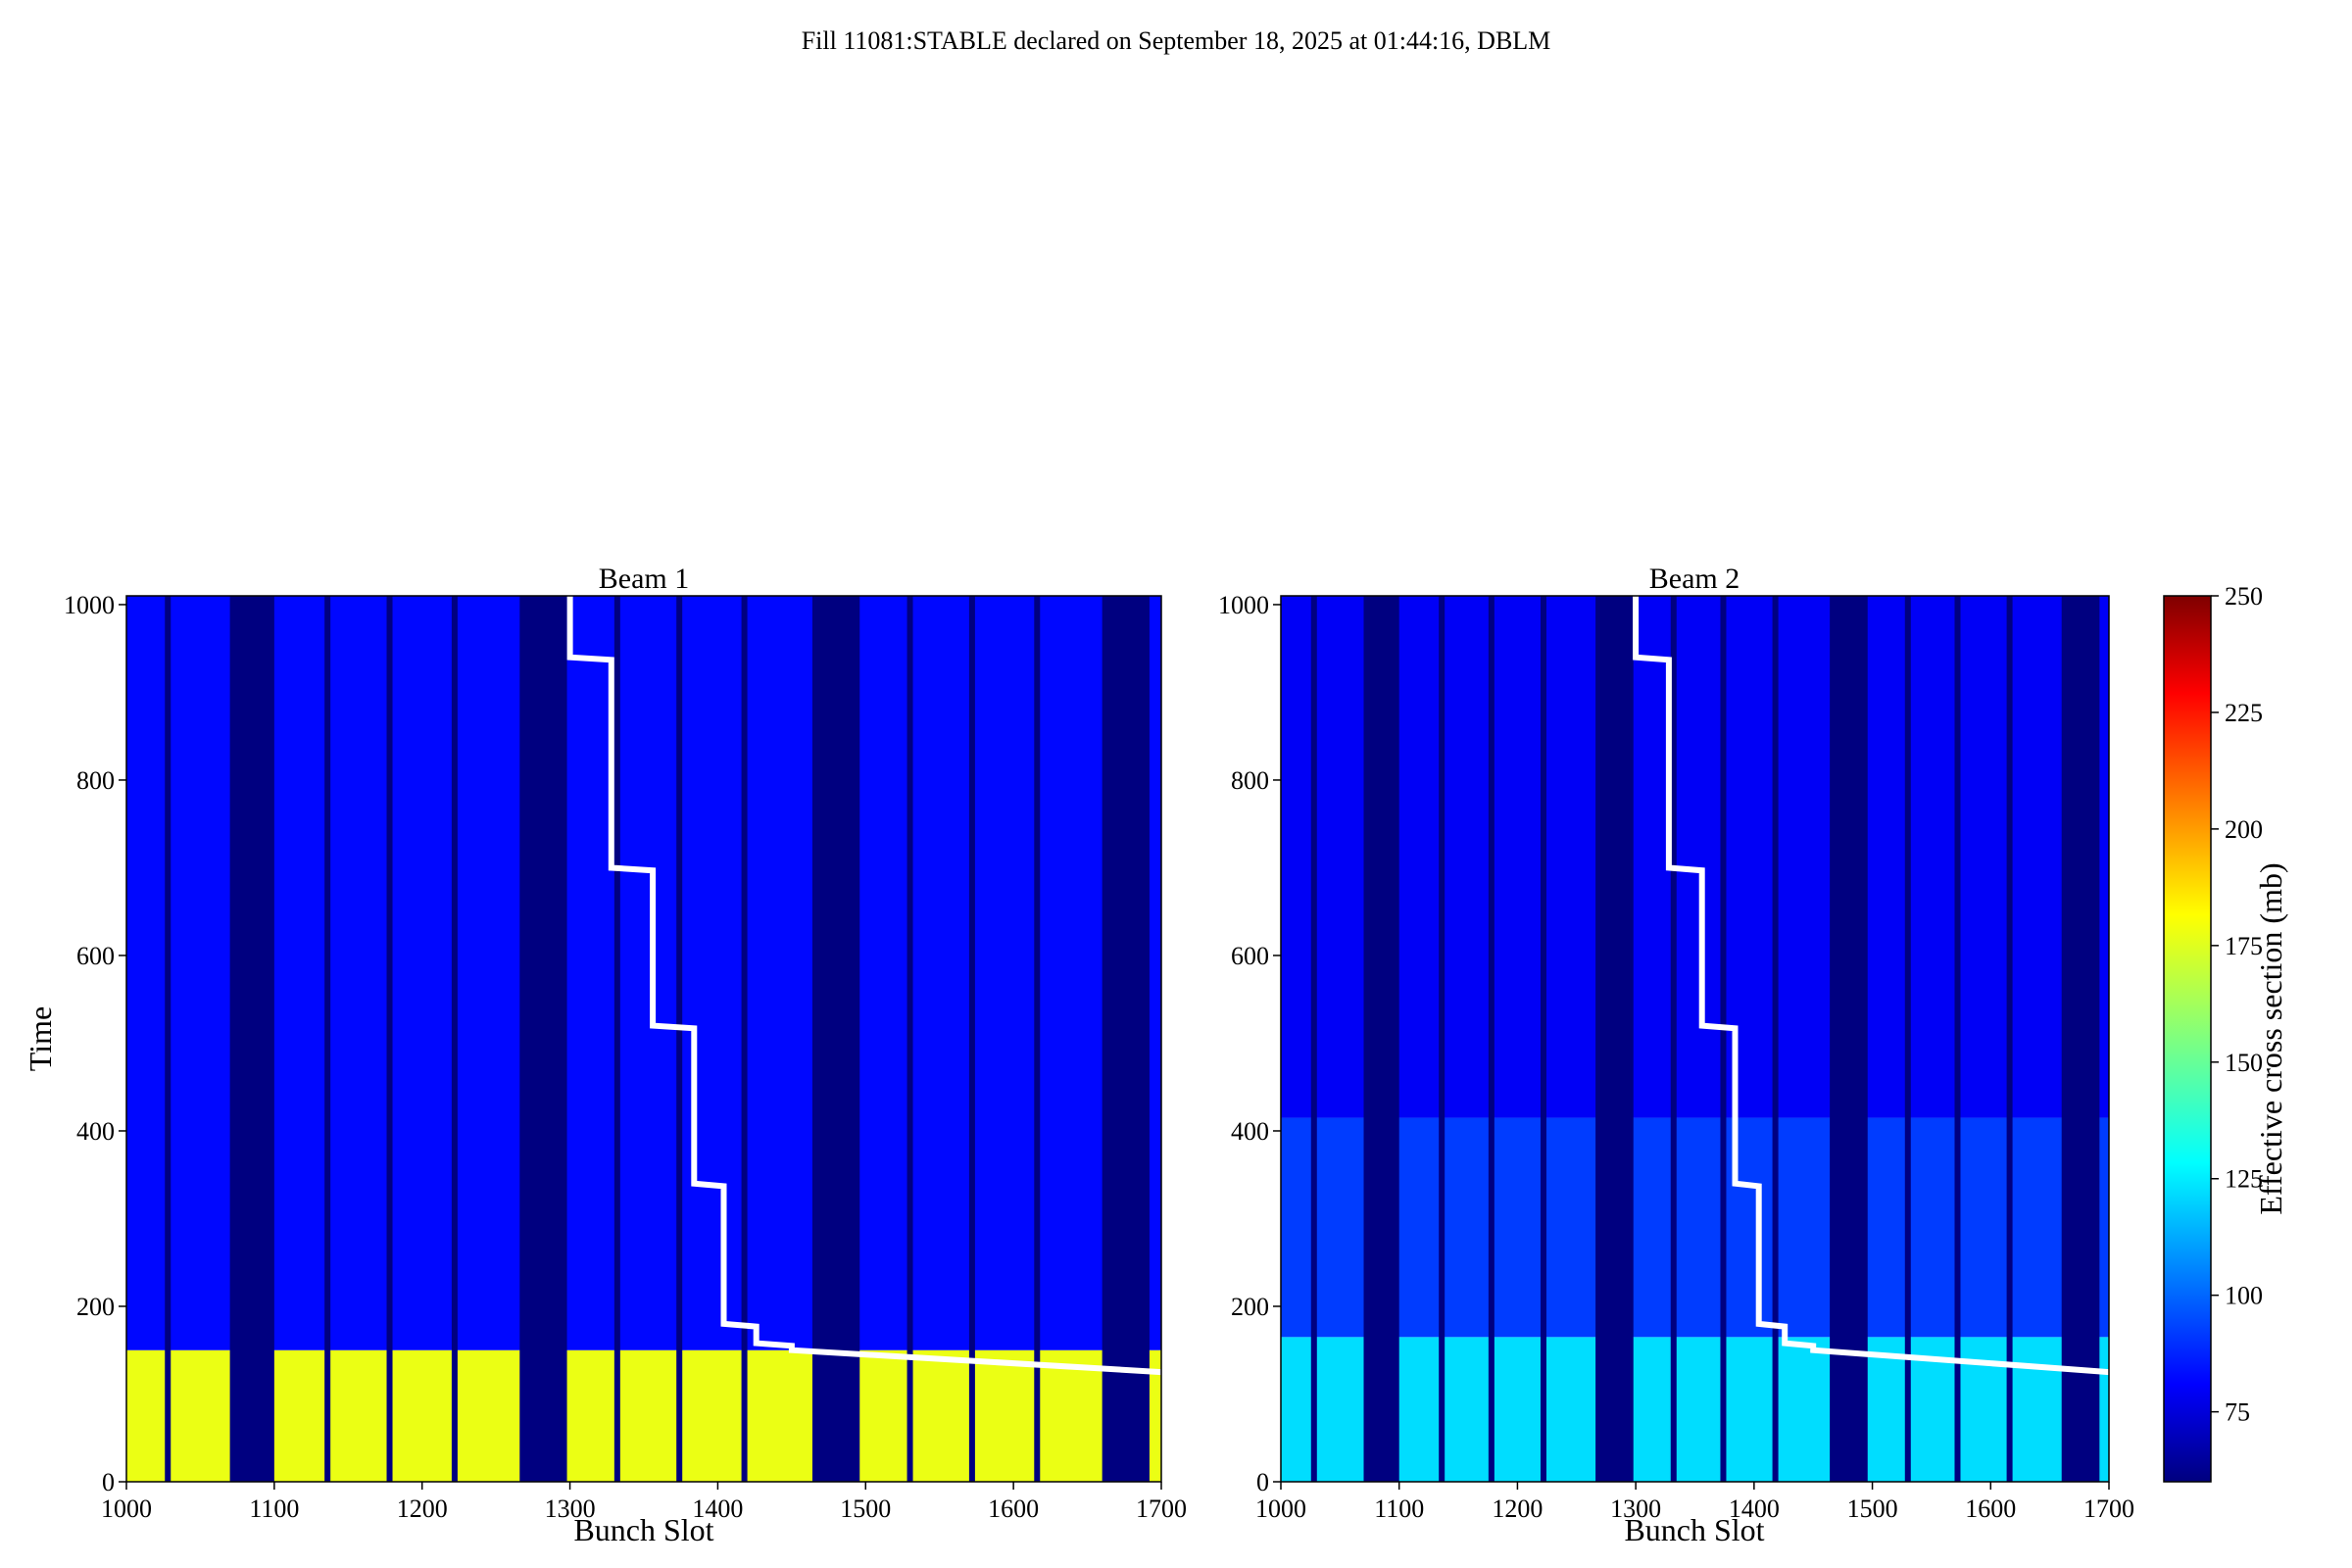 The height and width of the screenshot is (1568, 2352). Describe the element at coordinates (2244, 946) in the screenshot. I see `colorbar-tick-label-175: 175` at that location.